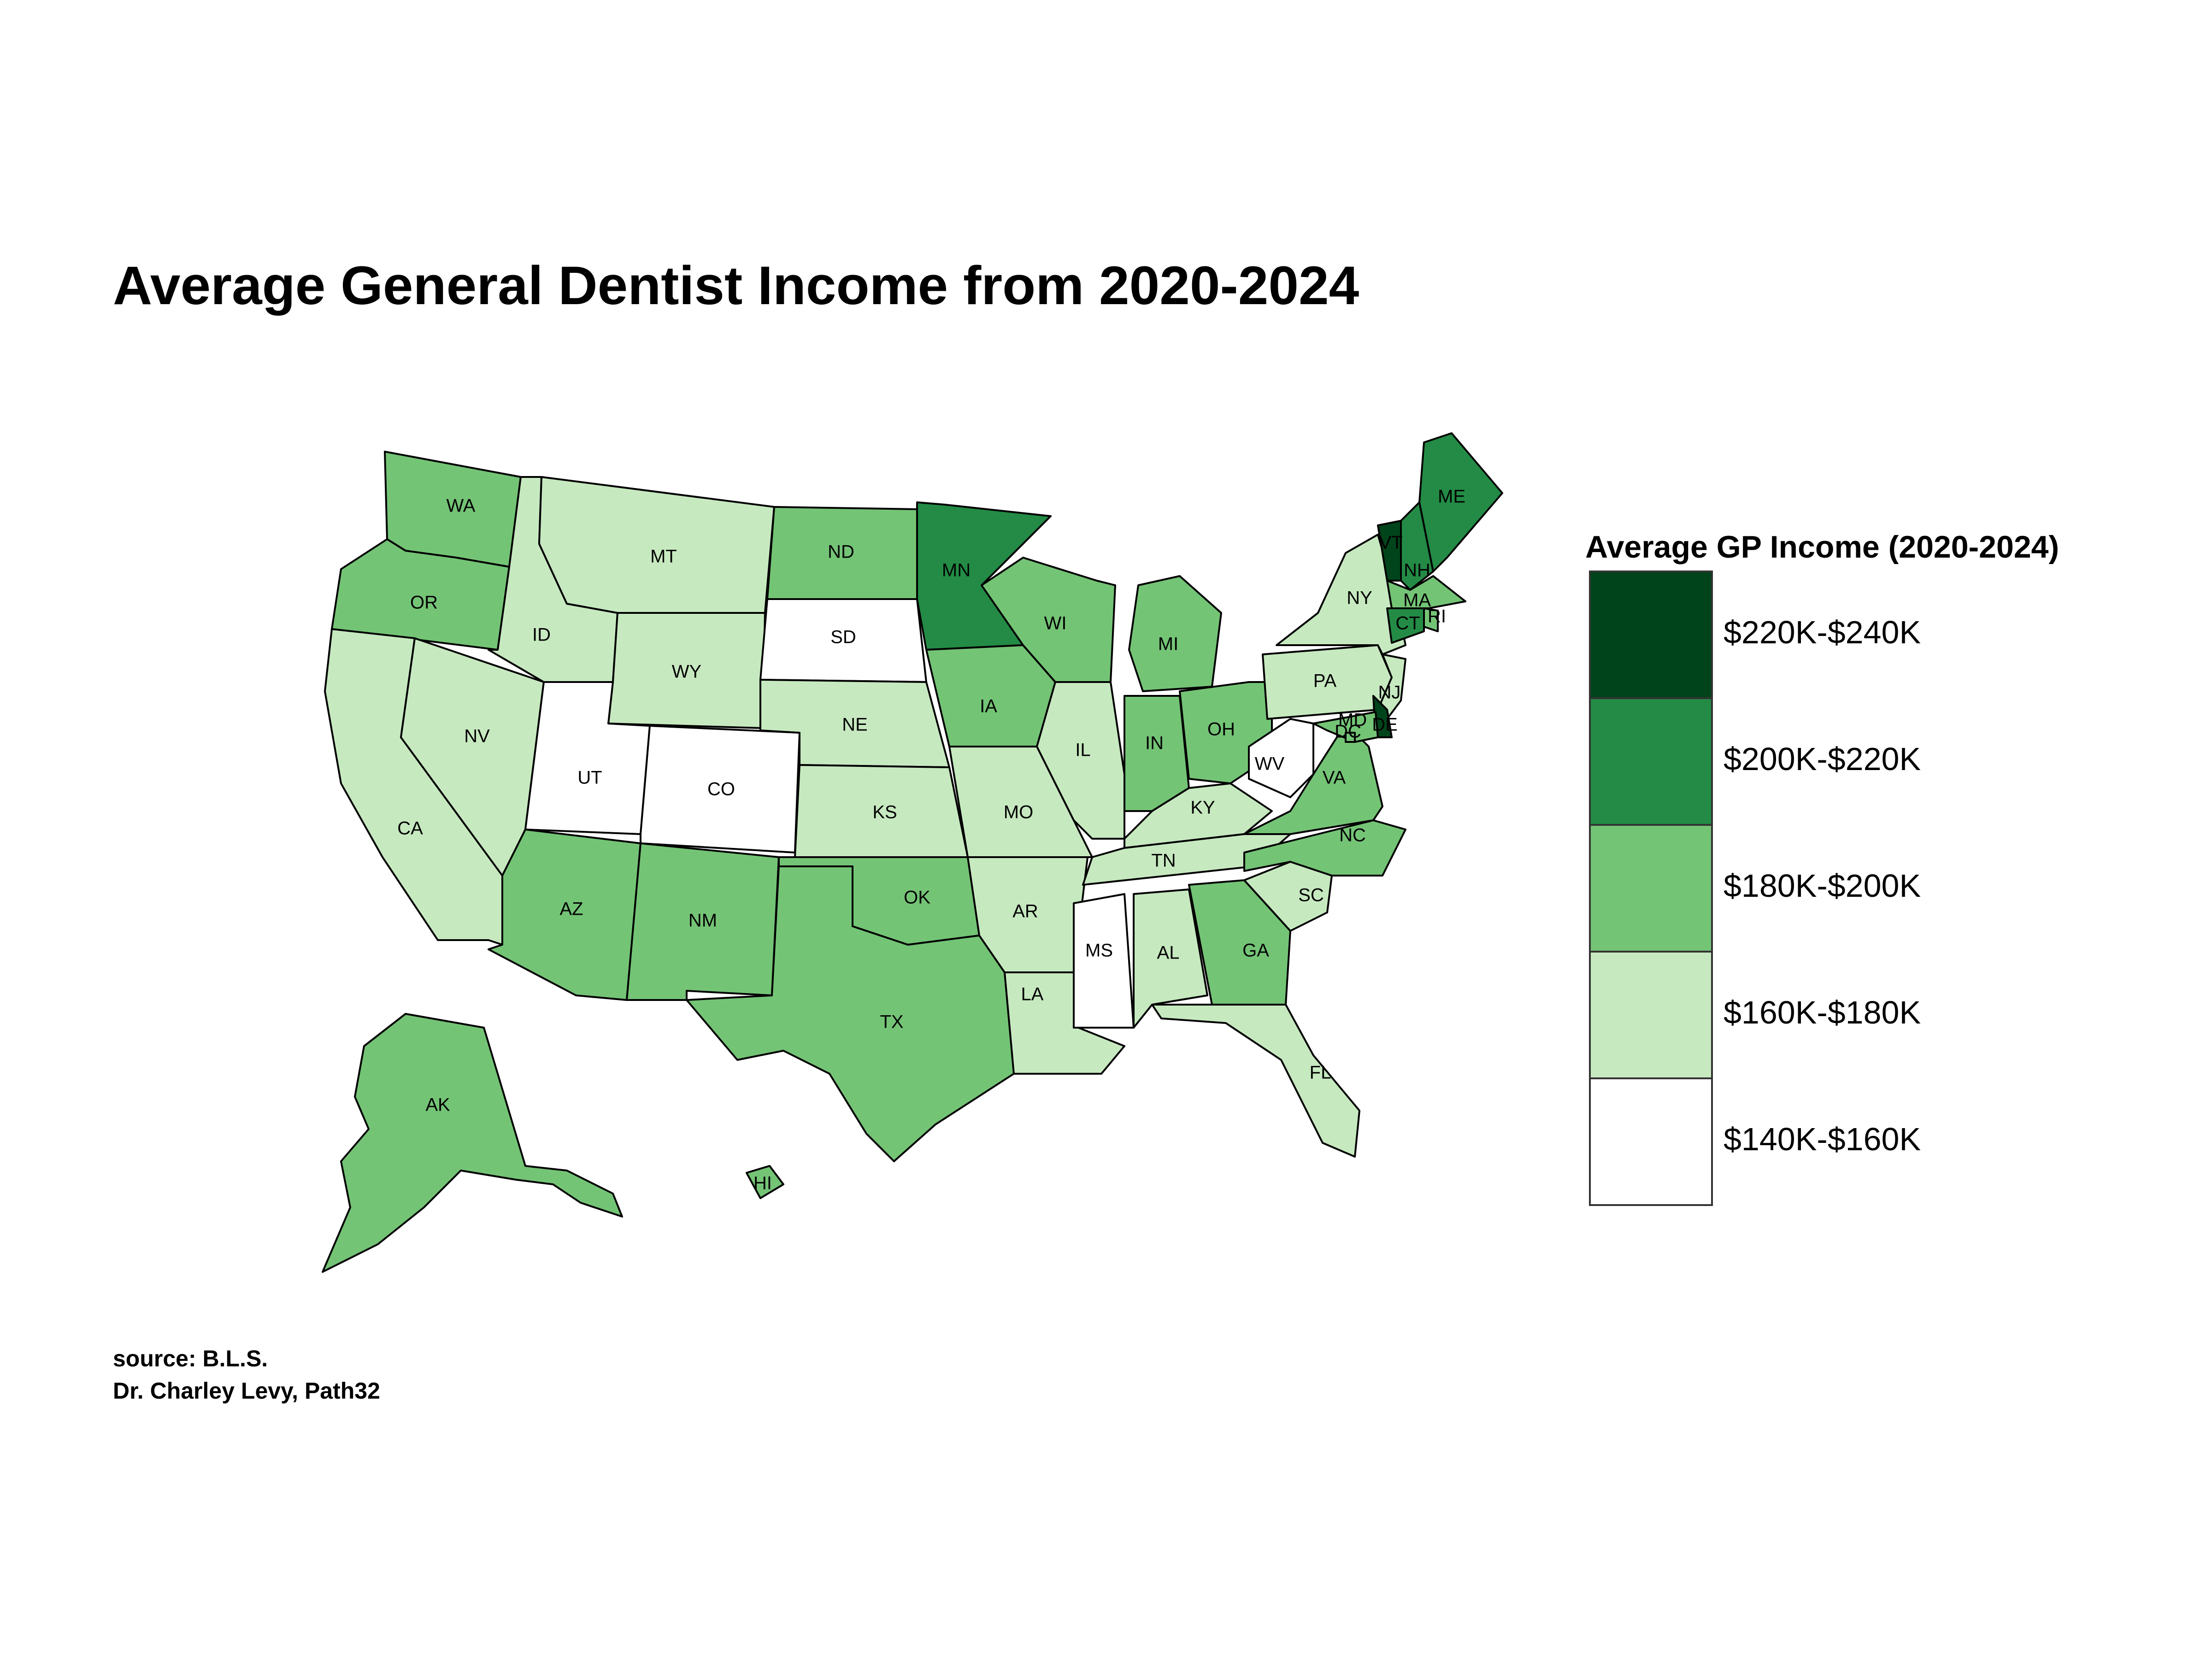  I want to click on state-label-dc: DC, so click(1348, 732).